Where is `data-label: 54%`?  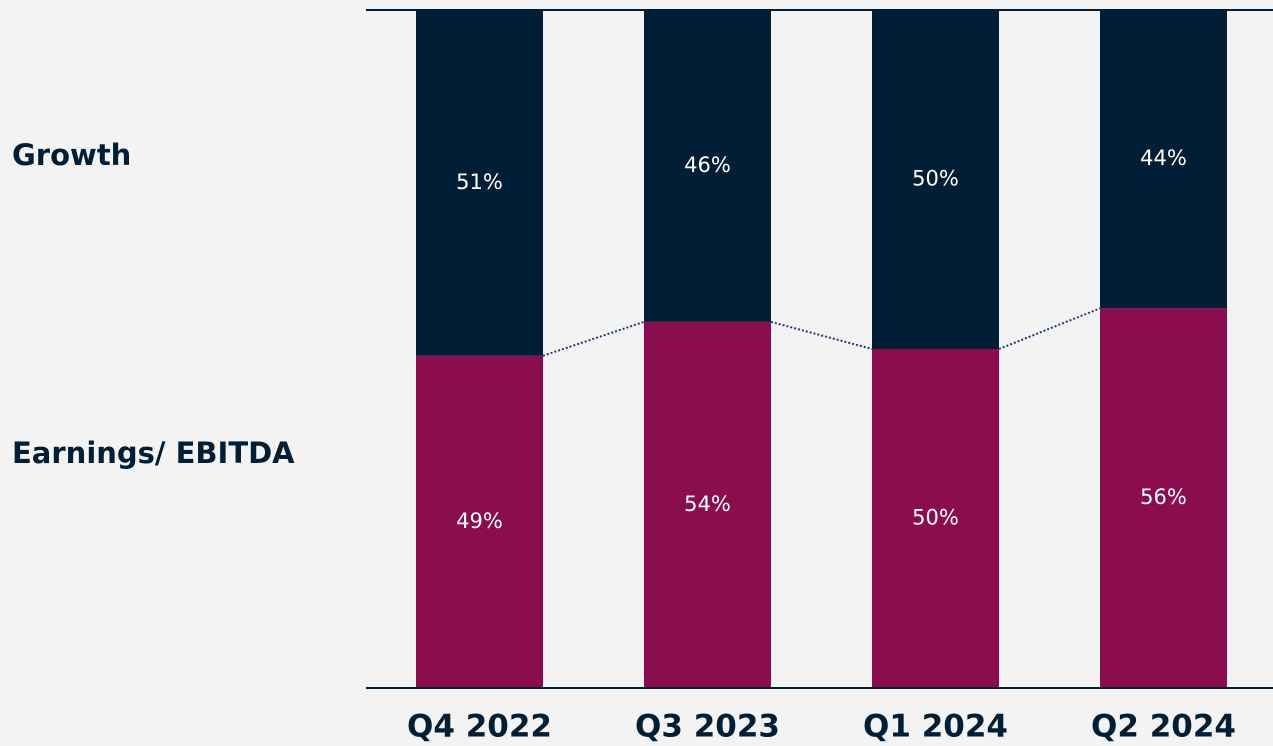
data-label: 54% is located at coordinates (707, 504).